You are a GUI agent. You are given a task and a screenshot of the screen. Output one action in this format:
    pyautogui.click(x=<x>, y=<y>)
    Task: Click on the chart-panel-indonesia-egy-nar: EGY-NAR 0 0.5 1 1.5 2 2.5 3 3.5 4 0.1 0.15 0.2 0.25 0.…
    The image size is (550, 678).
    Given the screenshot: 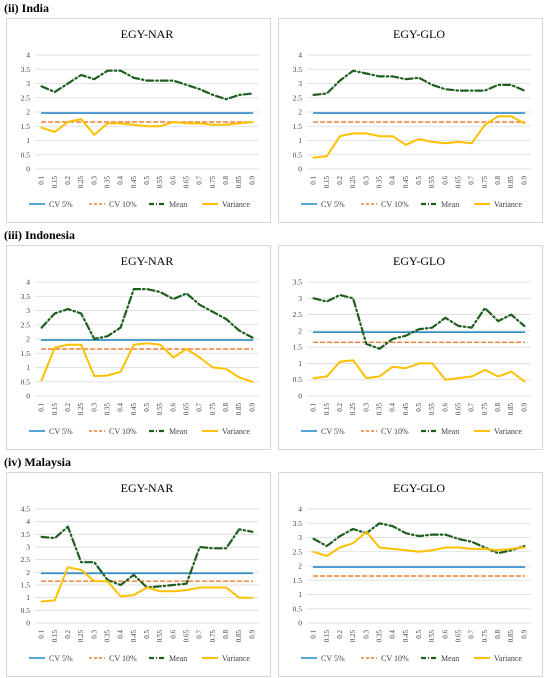 What is the action you would take?
    pyautogui.click(x=138, y=347)
    